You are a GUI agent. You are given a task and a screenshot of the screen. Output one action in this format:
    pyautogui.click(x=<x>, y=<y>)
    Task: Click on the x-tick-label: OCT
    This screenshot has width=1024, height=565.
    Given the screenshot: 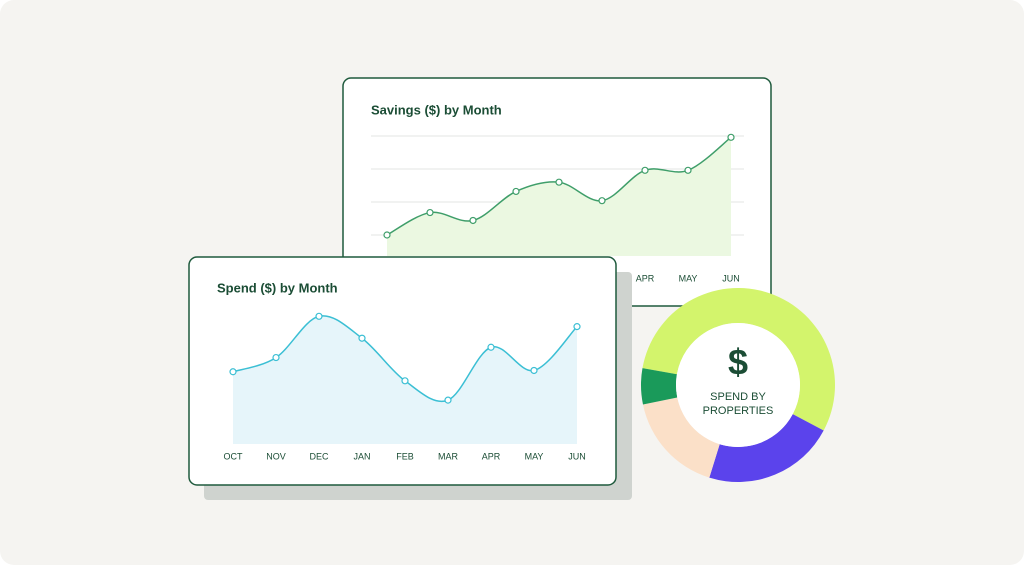 What is the action you would take?
    pyautogui.click(x=234, y=456)
    